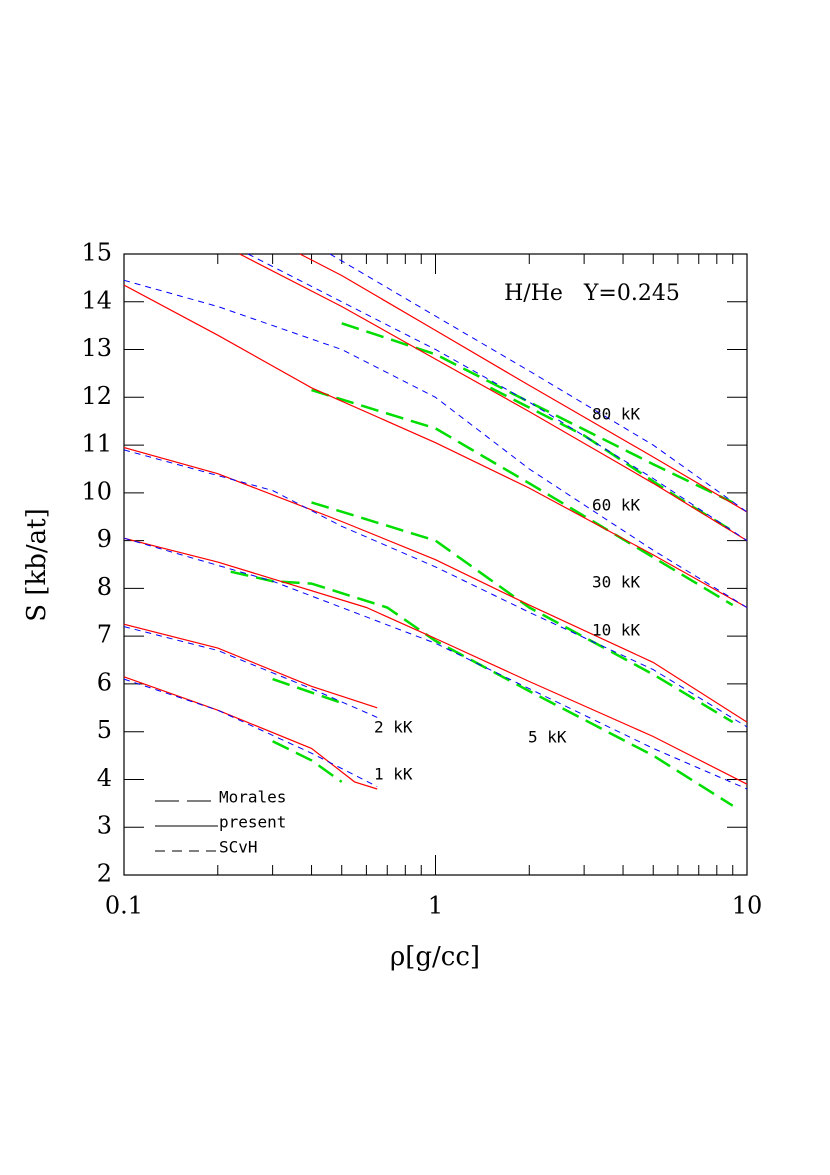 Image resolution: width=830 pixels, height=1175 pixels. What do you see at coordinates (616, 414) in the screenshot?
I see `annotation: 80 kK` at bounding box center [616, 414].